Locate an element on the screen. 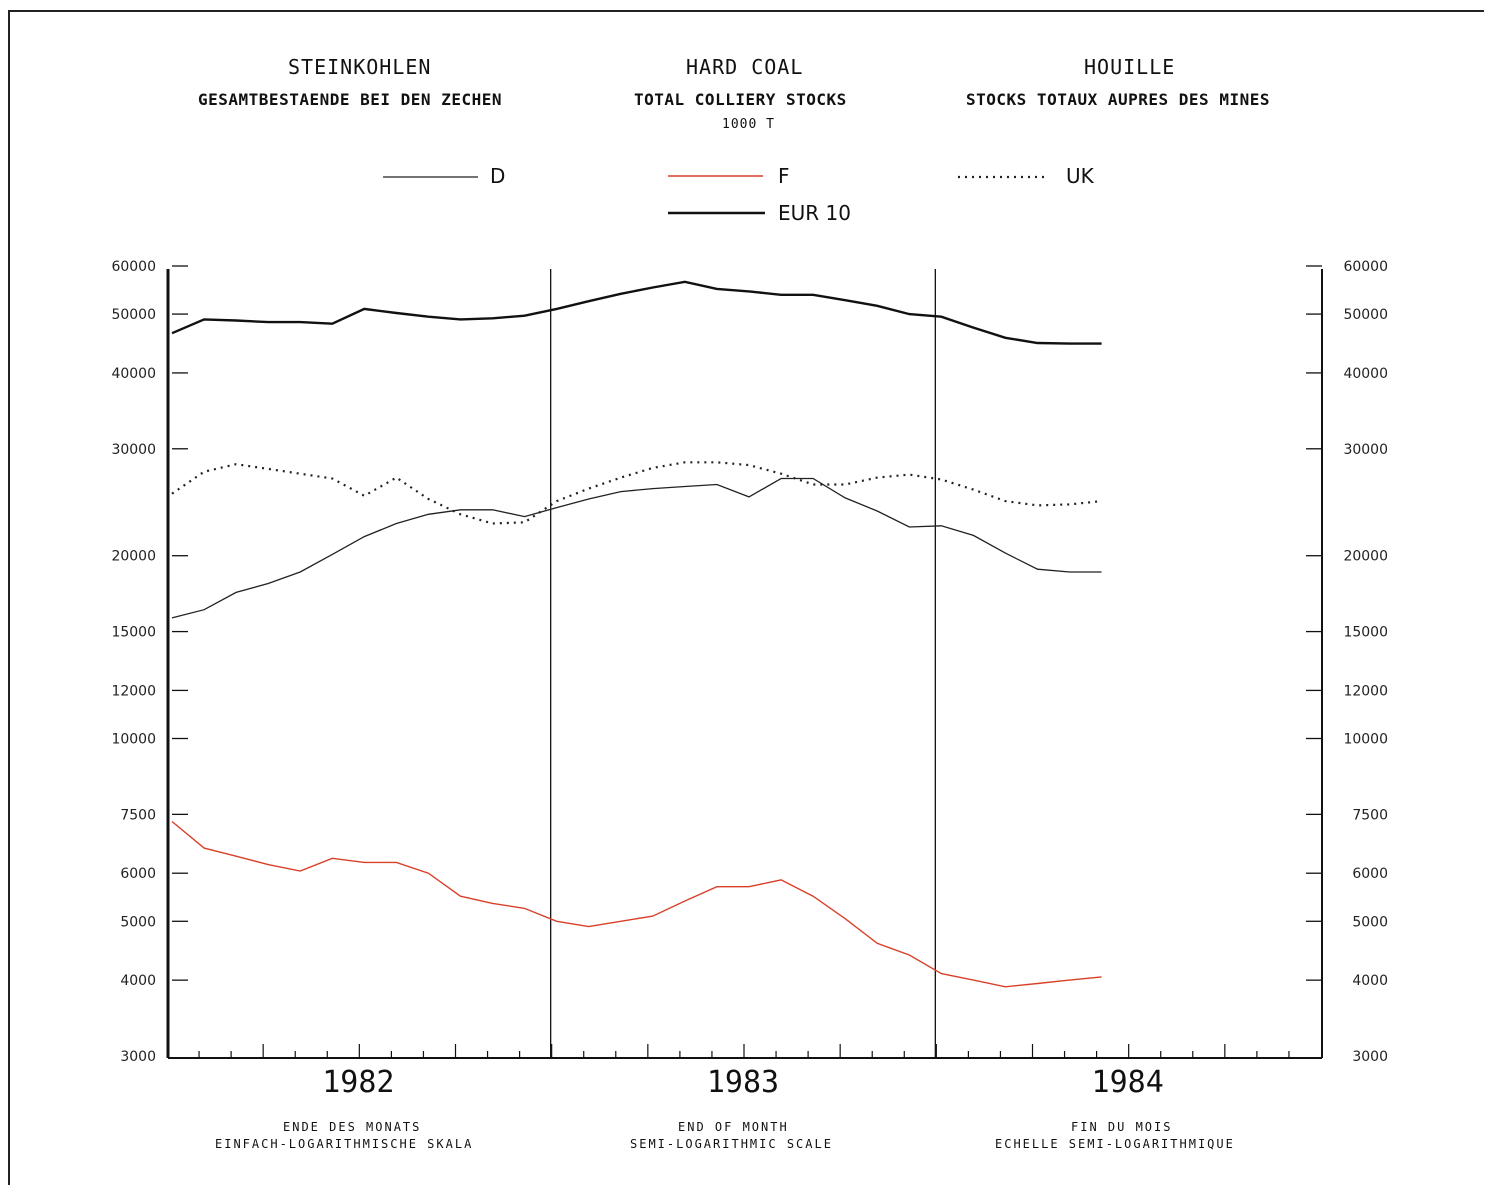  y-tick-label-left: 5000 is located at coordinates (138, 922).